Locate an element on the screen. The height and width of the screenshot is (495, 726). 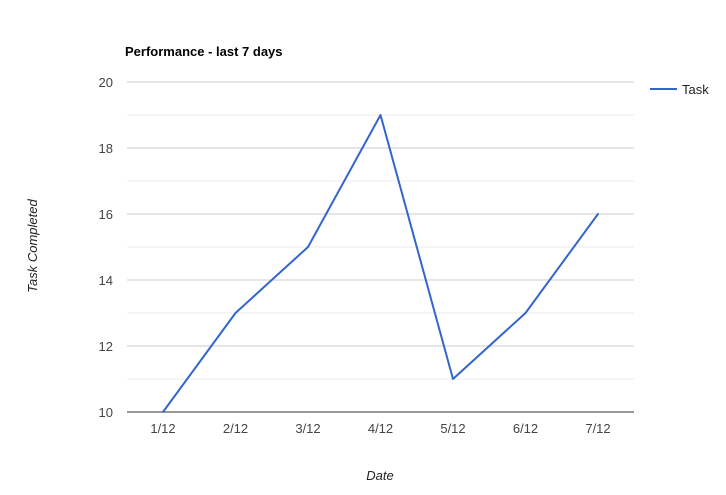
y-tick-label: 14 is located at coordinates (106, 280).